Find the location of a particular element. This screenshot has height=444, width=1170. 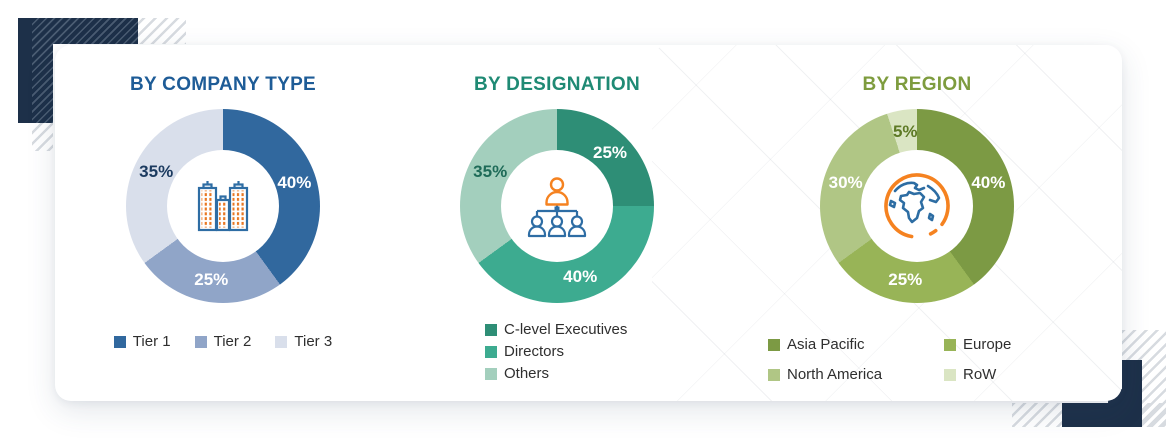

legend-item: RoW is located at coordinates (977, 375).